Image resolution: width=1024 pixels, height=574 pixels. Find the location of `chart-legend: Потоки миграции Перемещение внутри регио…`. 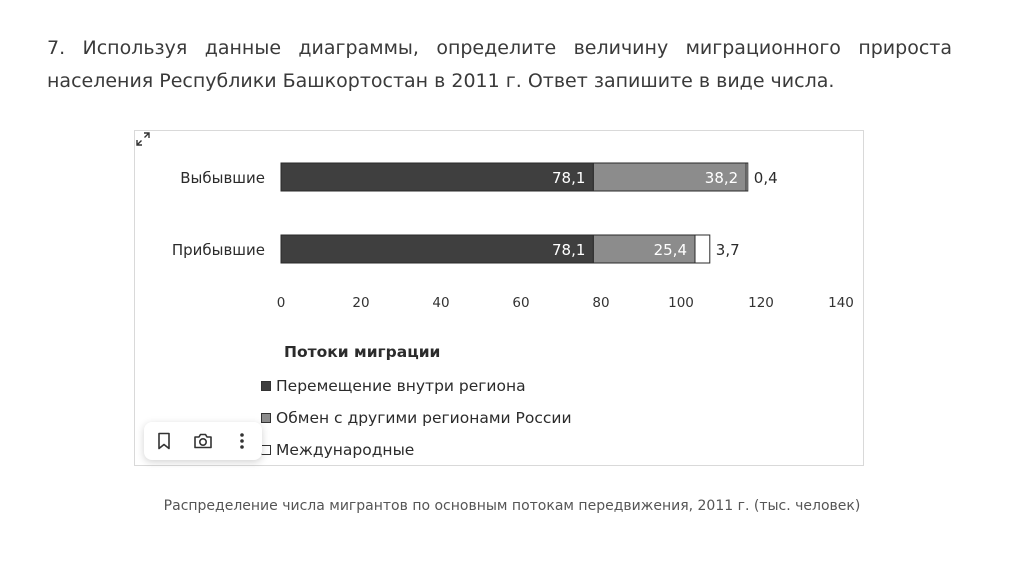

chart-legend: Потоки миграции Перемещение внутри регио… is located at coordinates (416, 404).